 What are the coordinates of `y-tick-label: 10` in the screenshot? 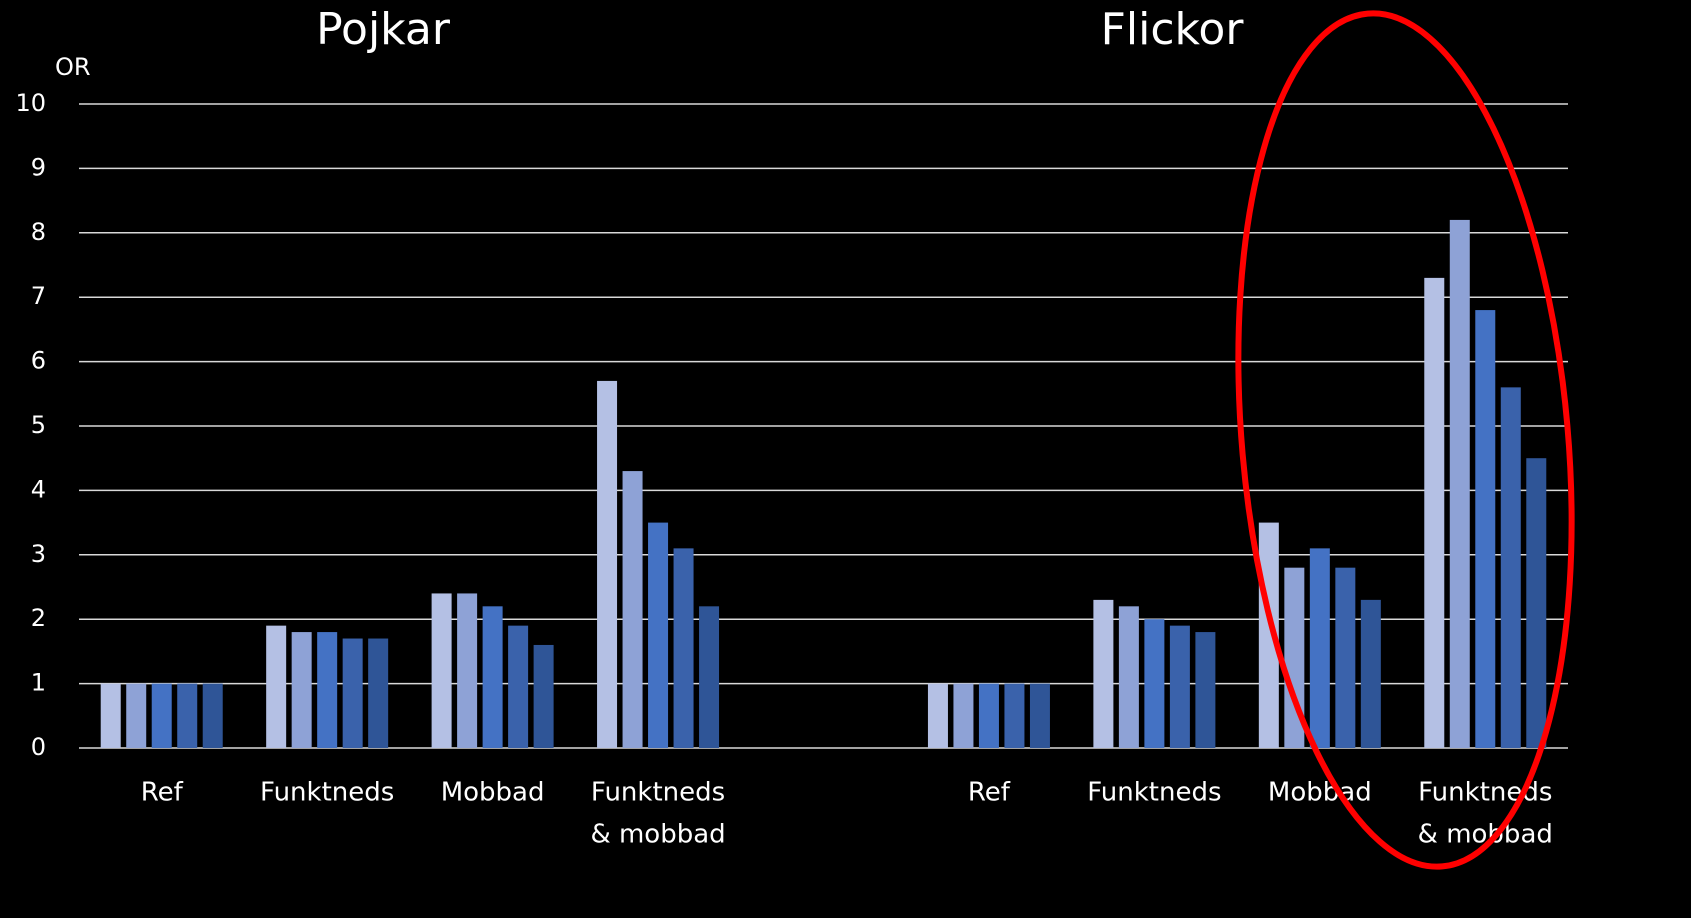 It's located at (30, 103).